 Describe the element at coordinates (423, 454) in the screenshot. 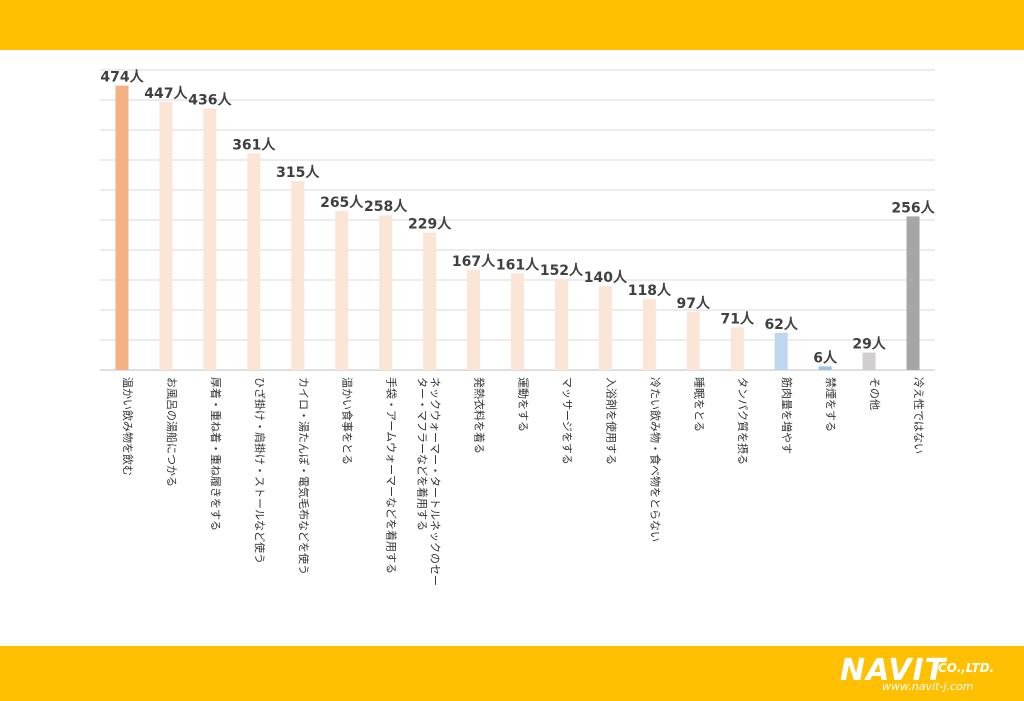

I see `category-label: ター・マフラーなどを着用する` at that location.